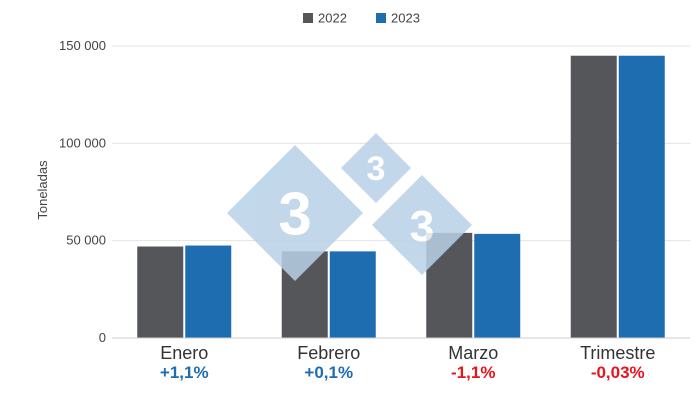 The image size is (700, 400). What do you see at coordinates (86, 240) in the screenshot?
I see `y-tick-label: 50 000` at bounding box center [86, 240].